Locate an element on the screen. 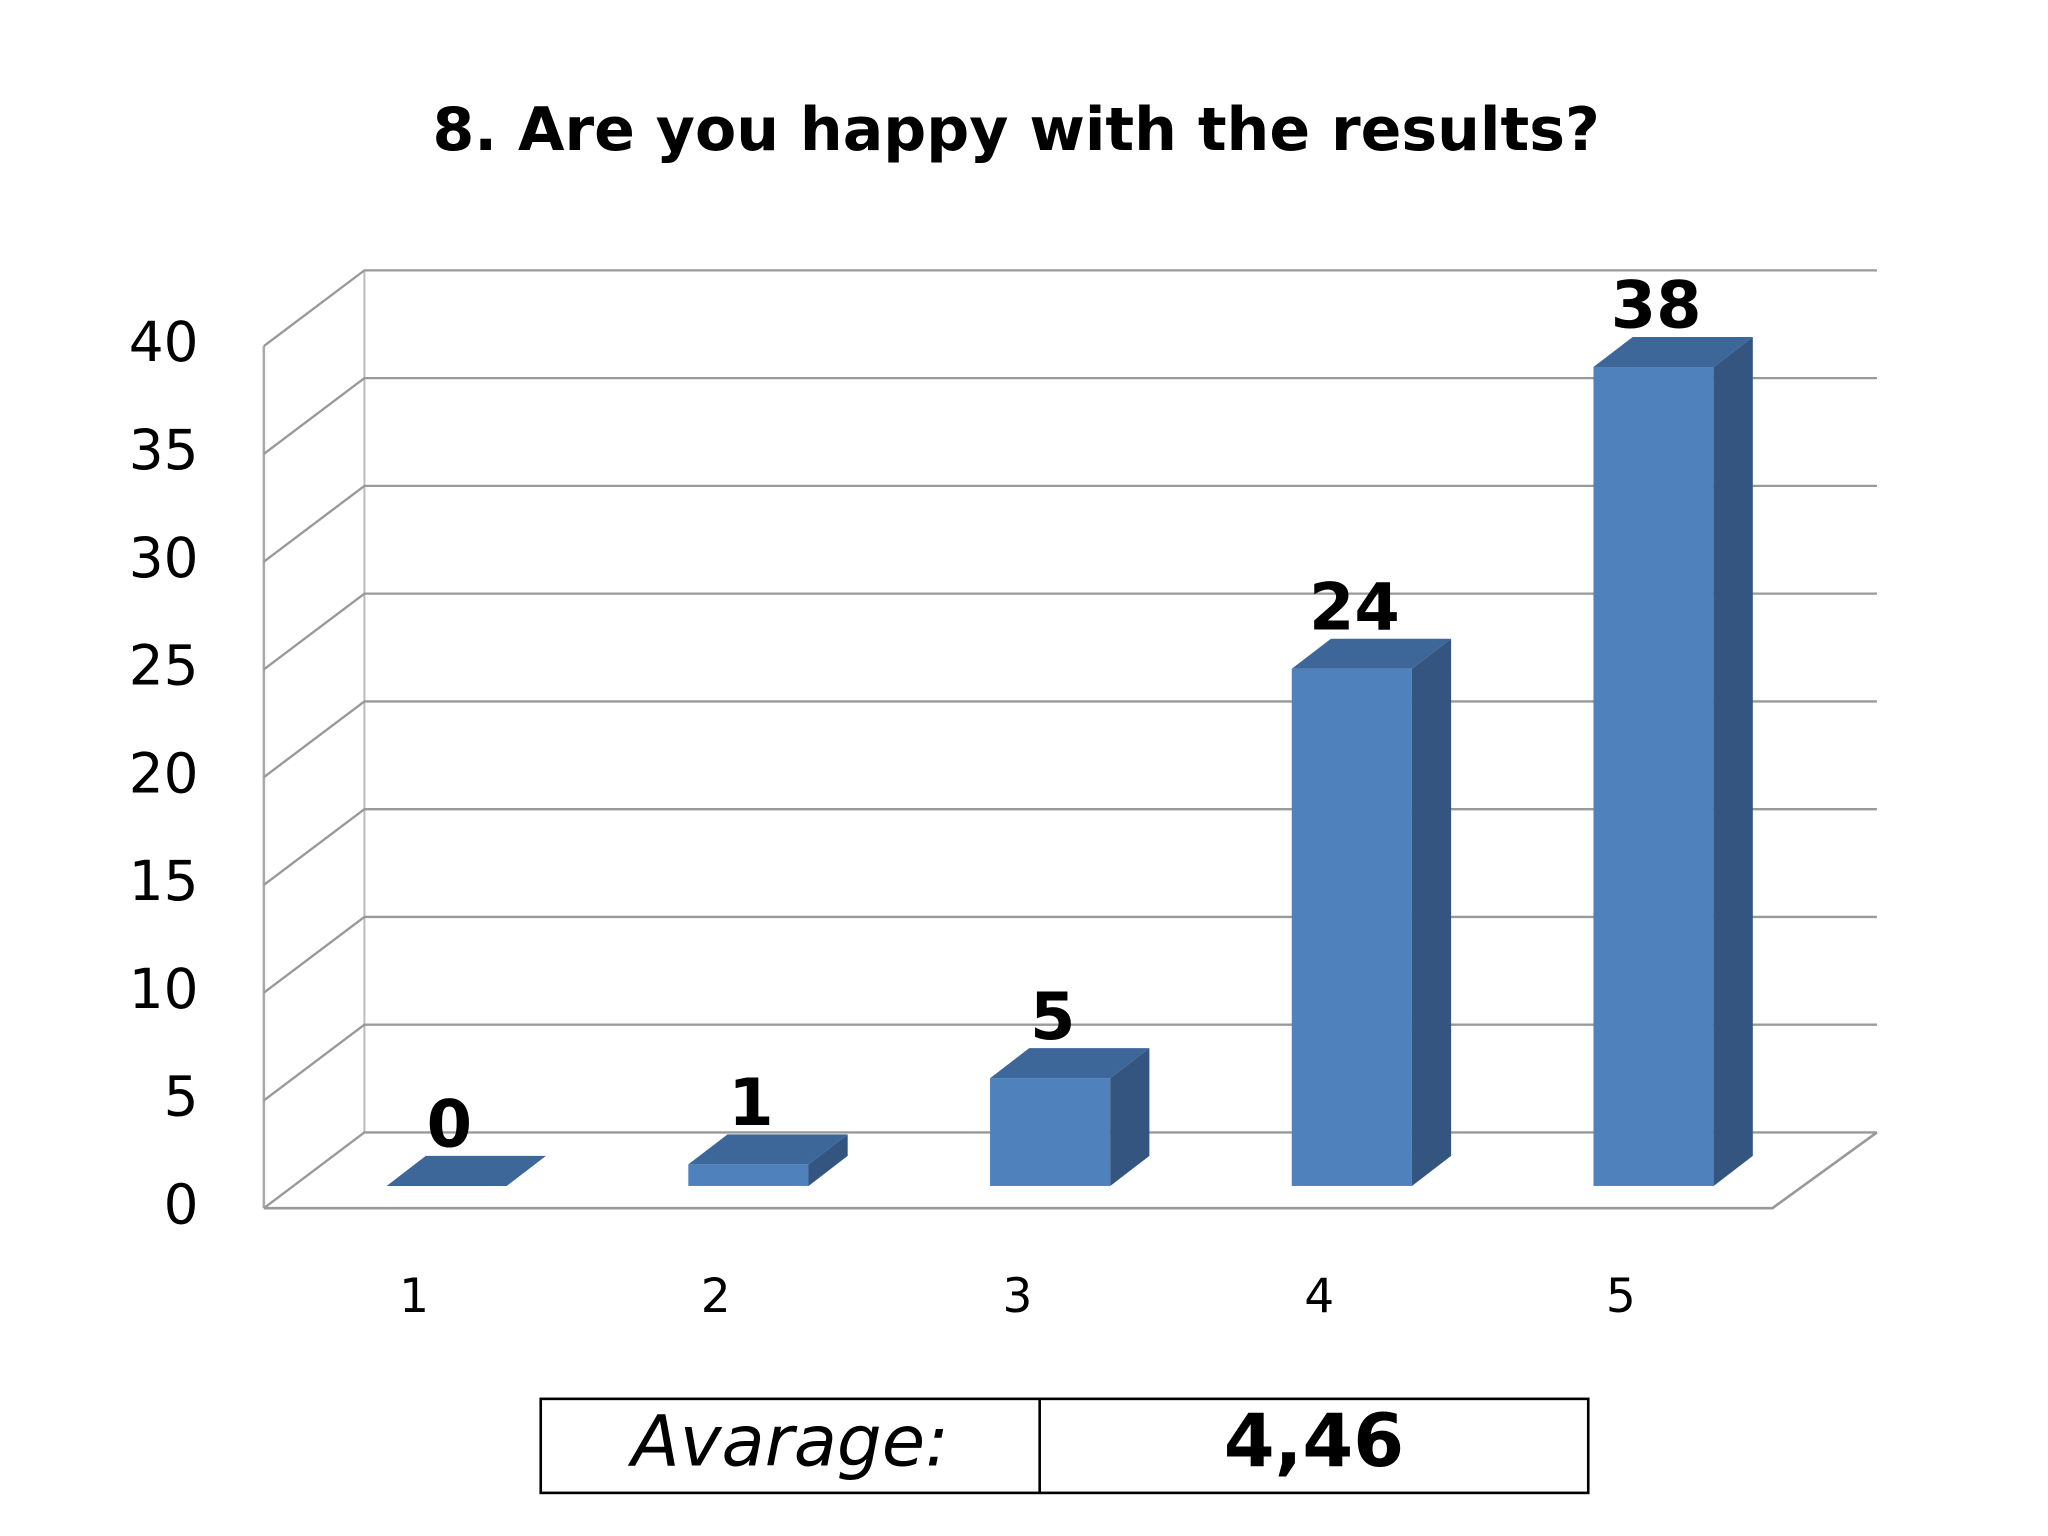  y-tick-label: 20 is located at coordinates (164, 773).